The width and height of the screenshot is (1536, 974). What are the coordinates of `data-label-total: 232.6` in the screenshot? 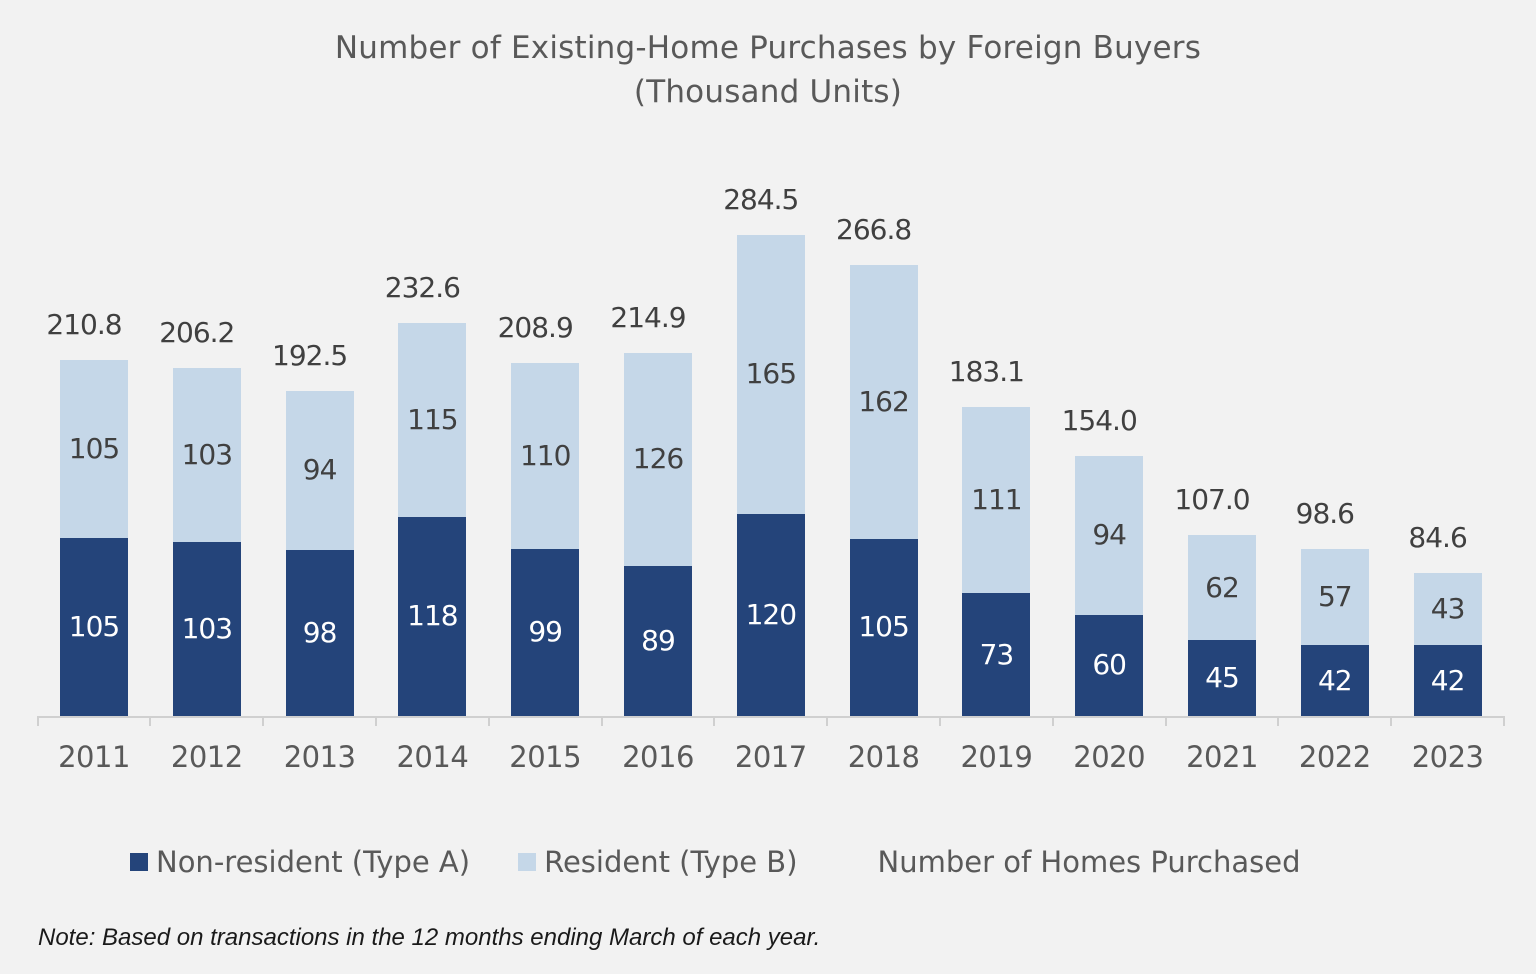 It's located at (422, 287).